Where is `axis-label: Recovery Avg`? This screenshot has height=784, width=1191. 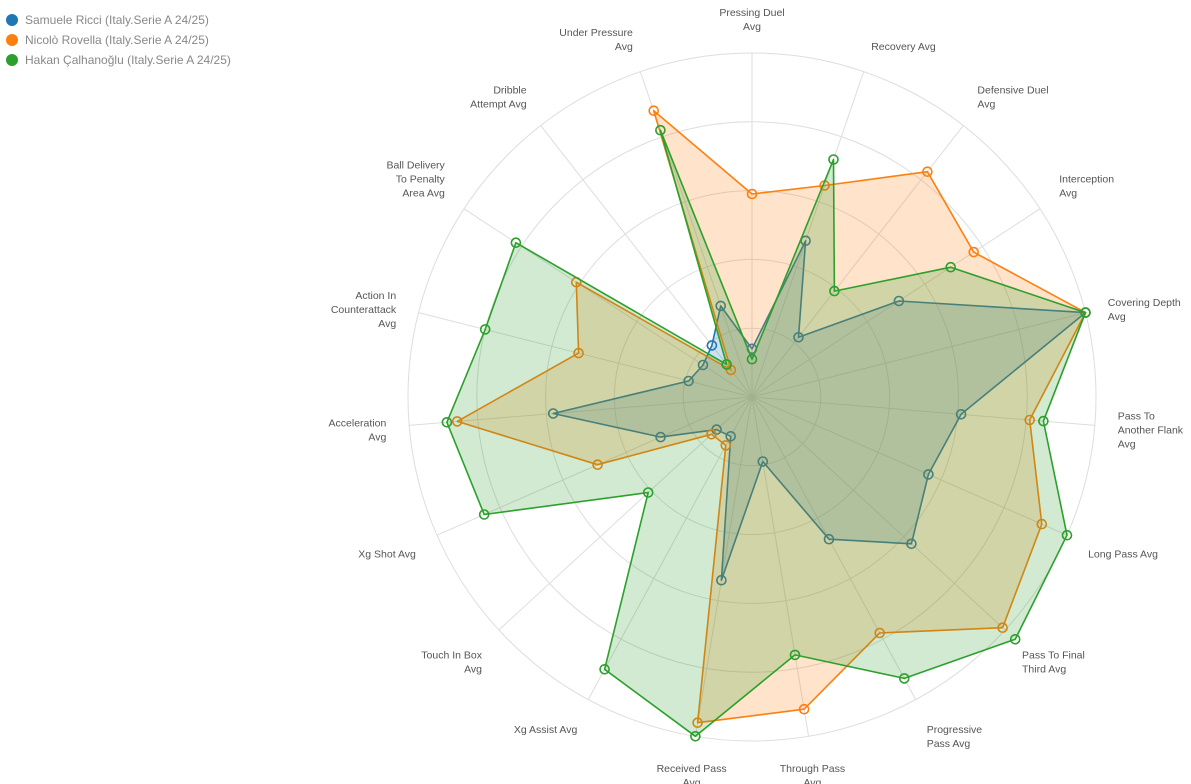 axis-label: Recovery Avg is located at coordinates (903, 47).